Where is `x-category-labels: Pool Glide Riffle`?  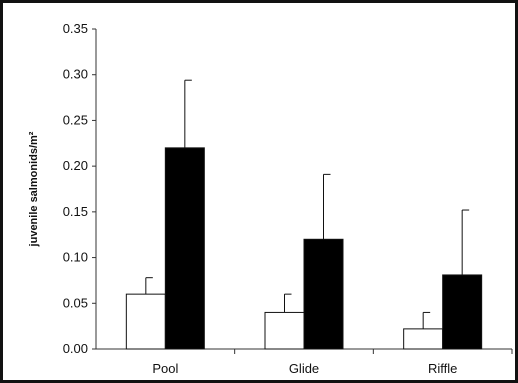 x-category-labels: Pool Glide Riffle is located at coordinates (304, 368).